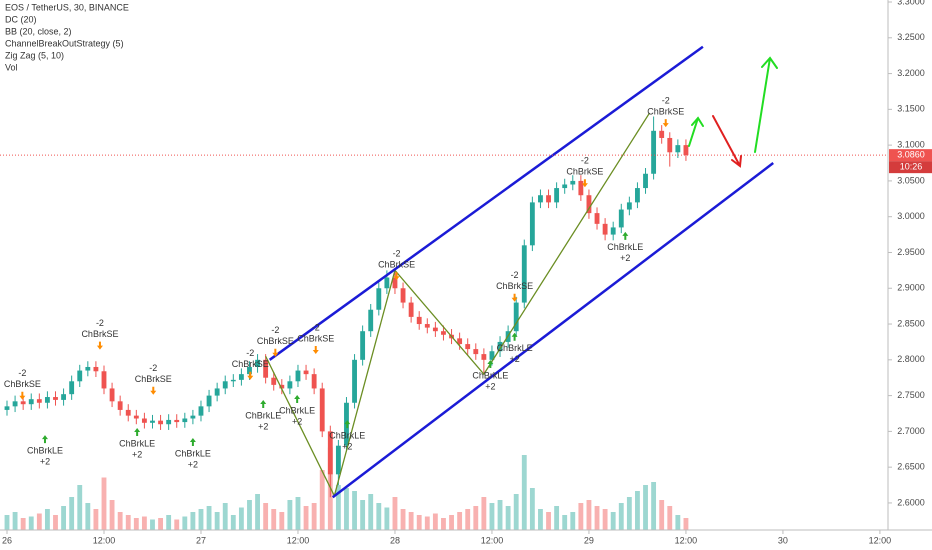 The image size is (932, 550). Describe the element at coordinates (911, 395) in the screenshot. I see `y-tick-label: 2.7500` at that location.